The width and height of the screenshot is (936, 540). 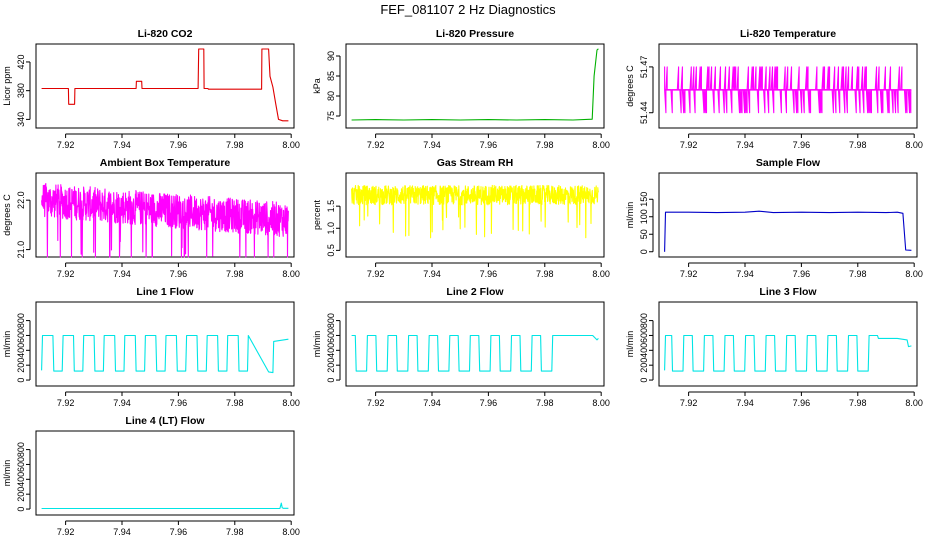 What do you see at coordinates (331, 56) in the screenshot?
I see `y-tick-label: 90` at bounding box center [331, 56].